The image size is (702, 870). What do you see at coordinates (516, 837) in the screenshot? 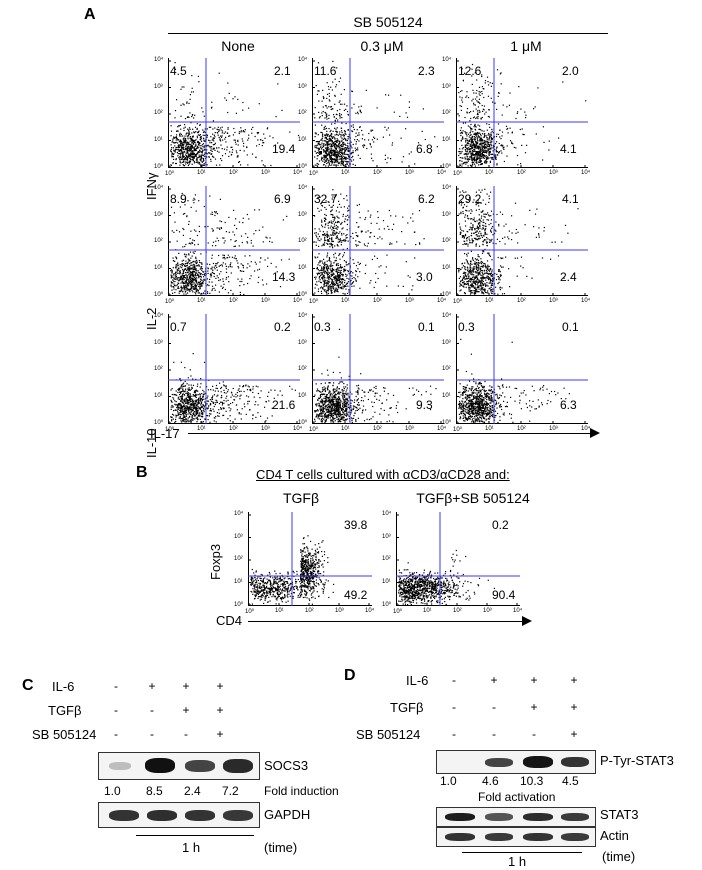
I see `d-blot-actin` at bounding box center [516, 837].